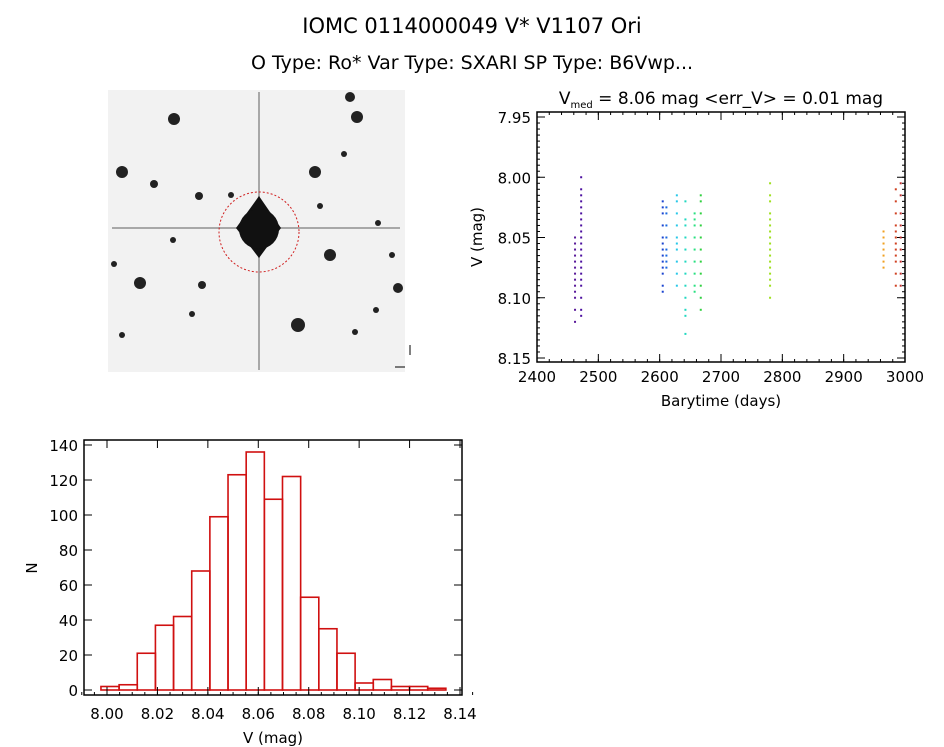 This screenshot has width=944, height=747. What do you see at coordinates (660, 377) in the screenshot?
I see `x-tick-label: 2600` at bounding box center [660, 377].